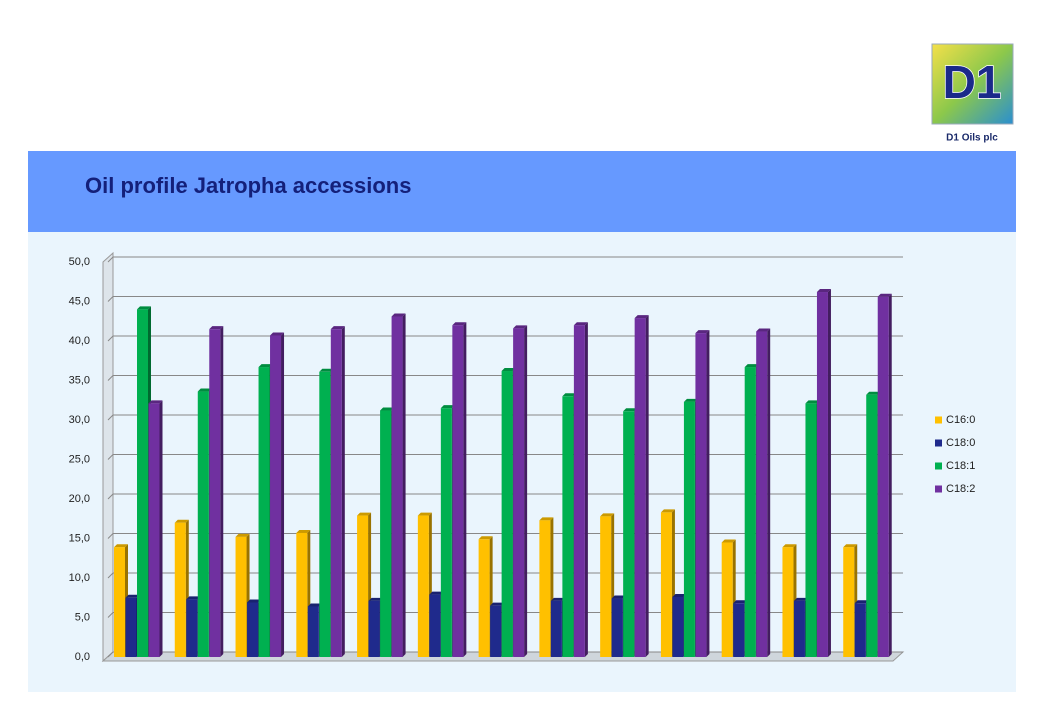 Image resolution: width=1040 pixels, height=720 pixels. What do you see at coordinates (960, 466) in the screenshot?
I see `legend-label: C18:1` at bounding box center [960, 466].